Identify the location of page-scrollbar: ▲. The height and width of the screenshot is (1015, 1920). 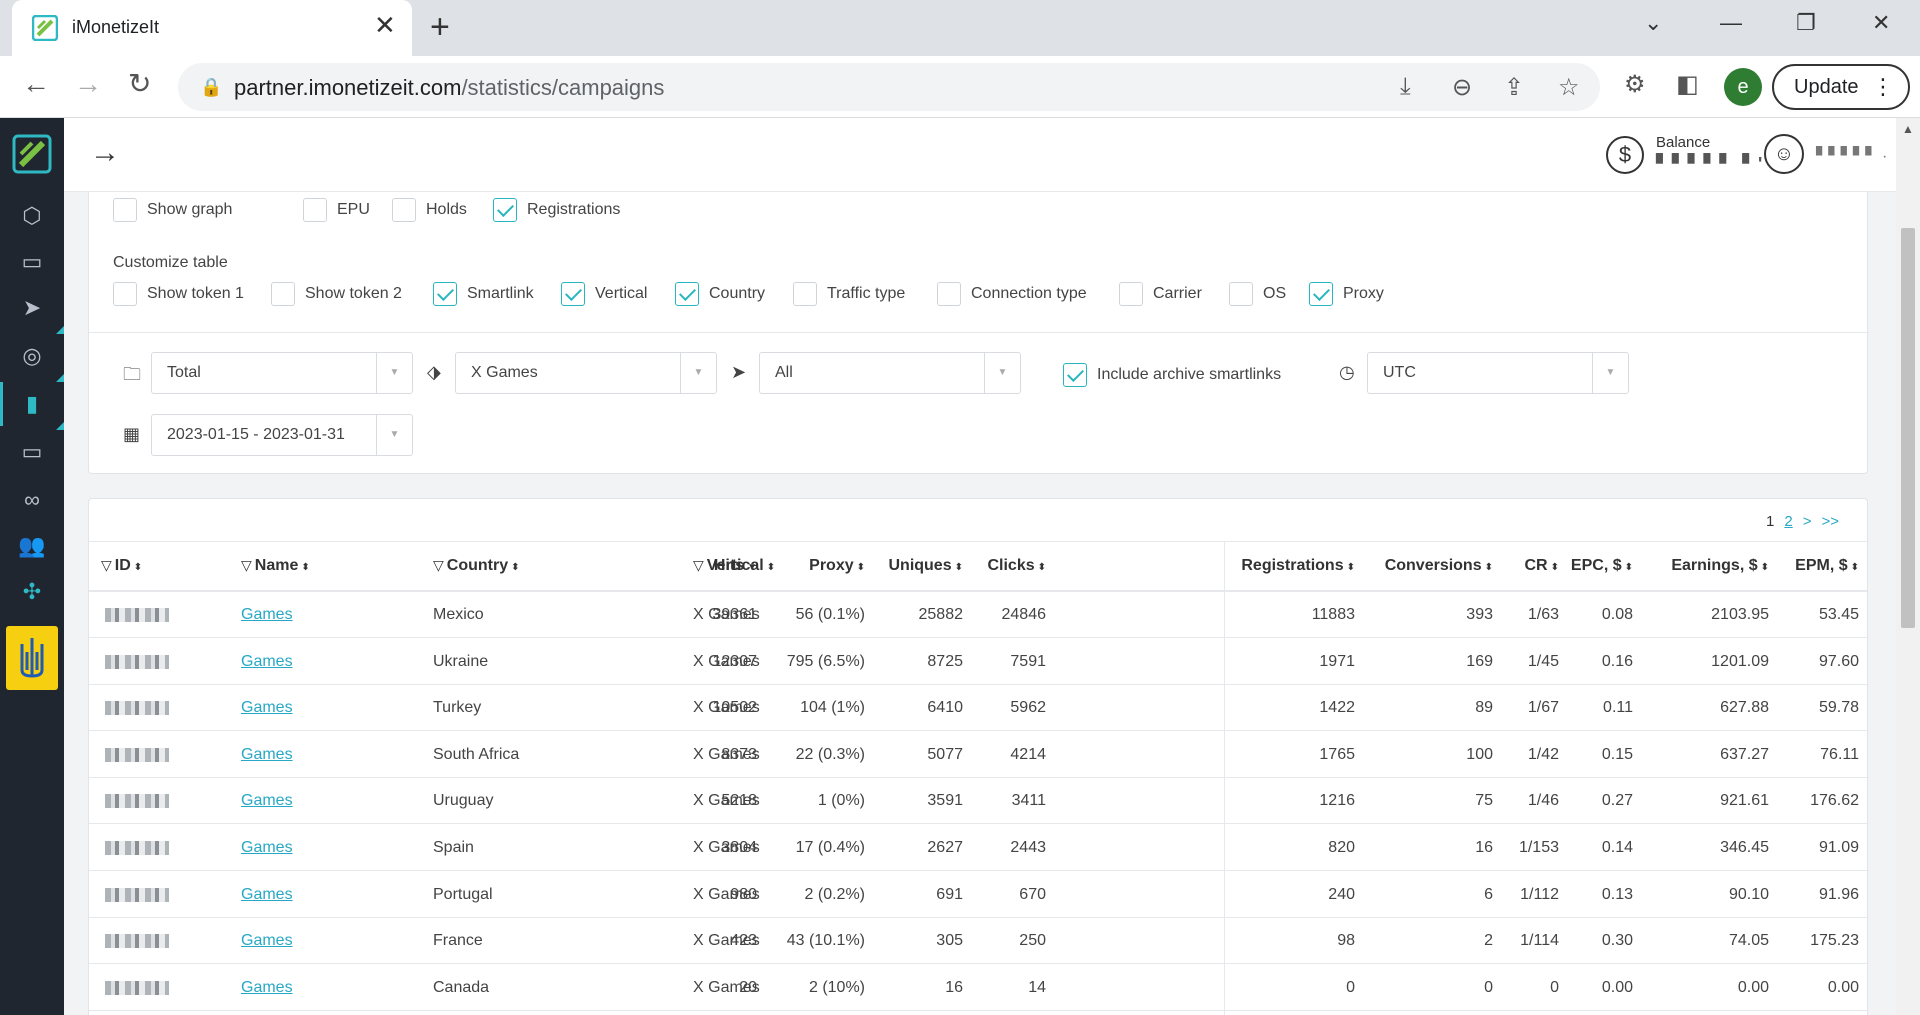
(1908, 566).